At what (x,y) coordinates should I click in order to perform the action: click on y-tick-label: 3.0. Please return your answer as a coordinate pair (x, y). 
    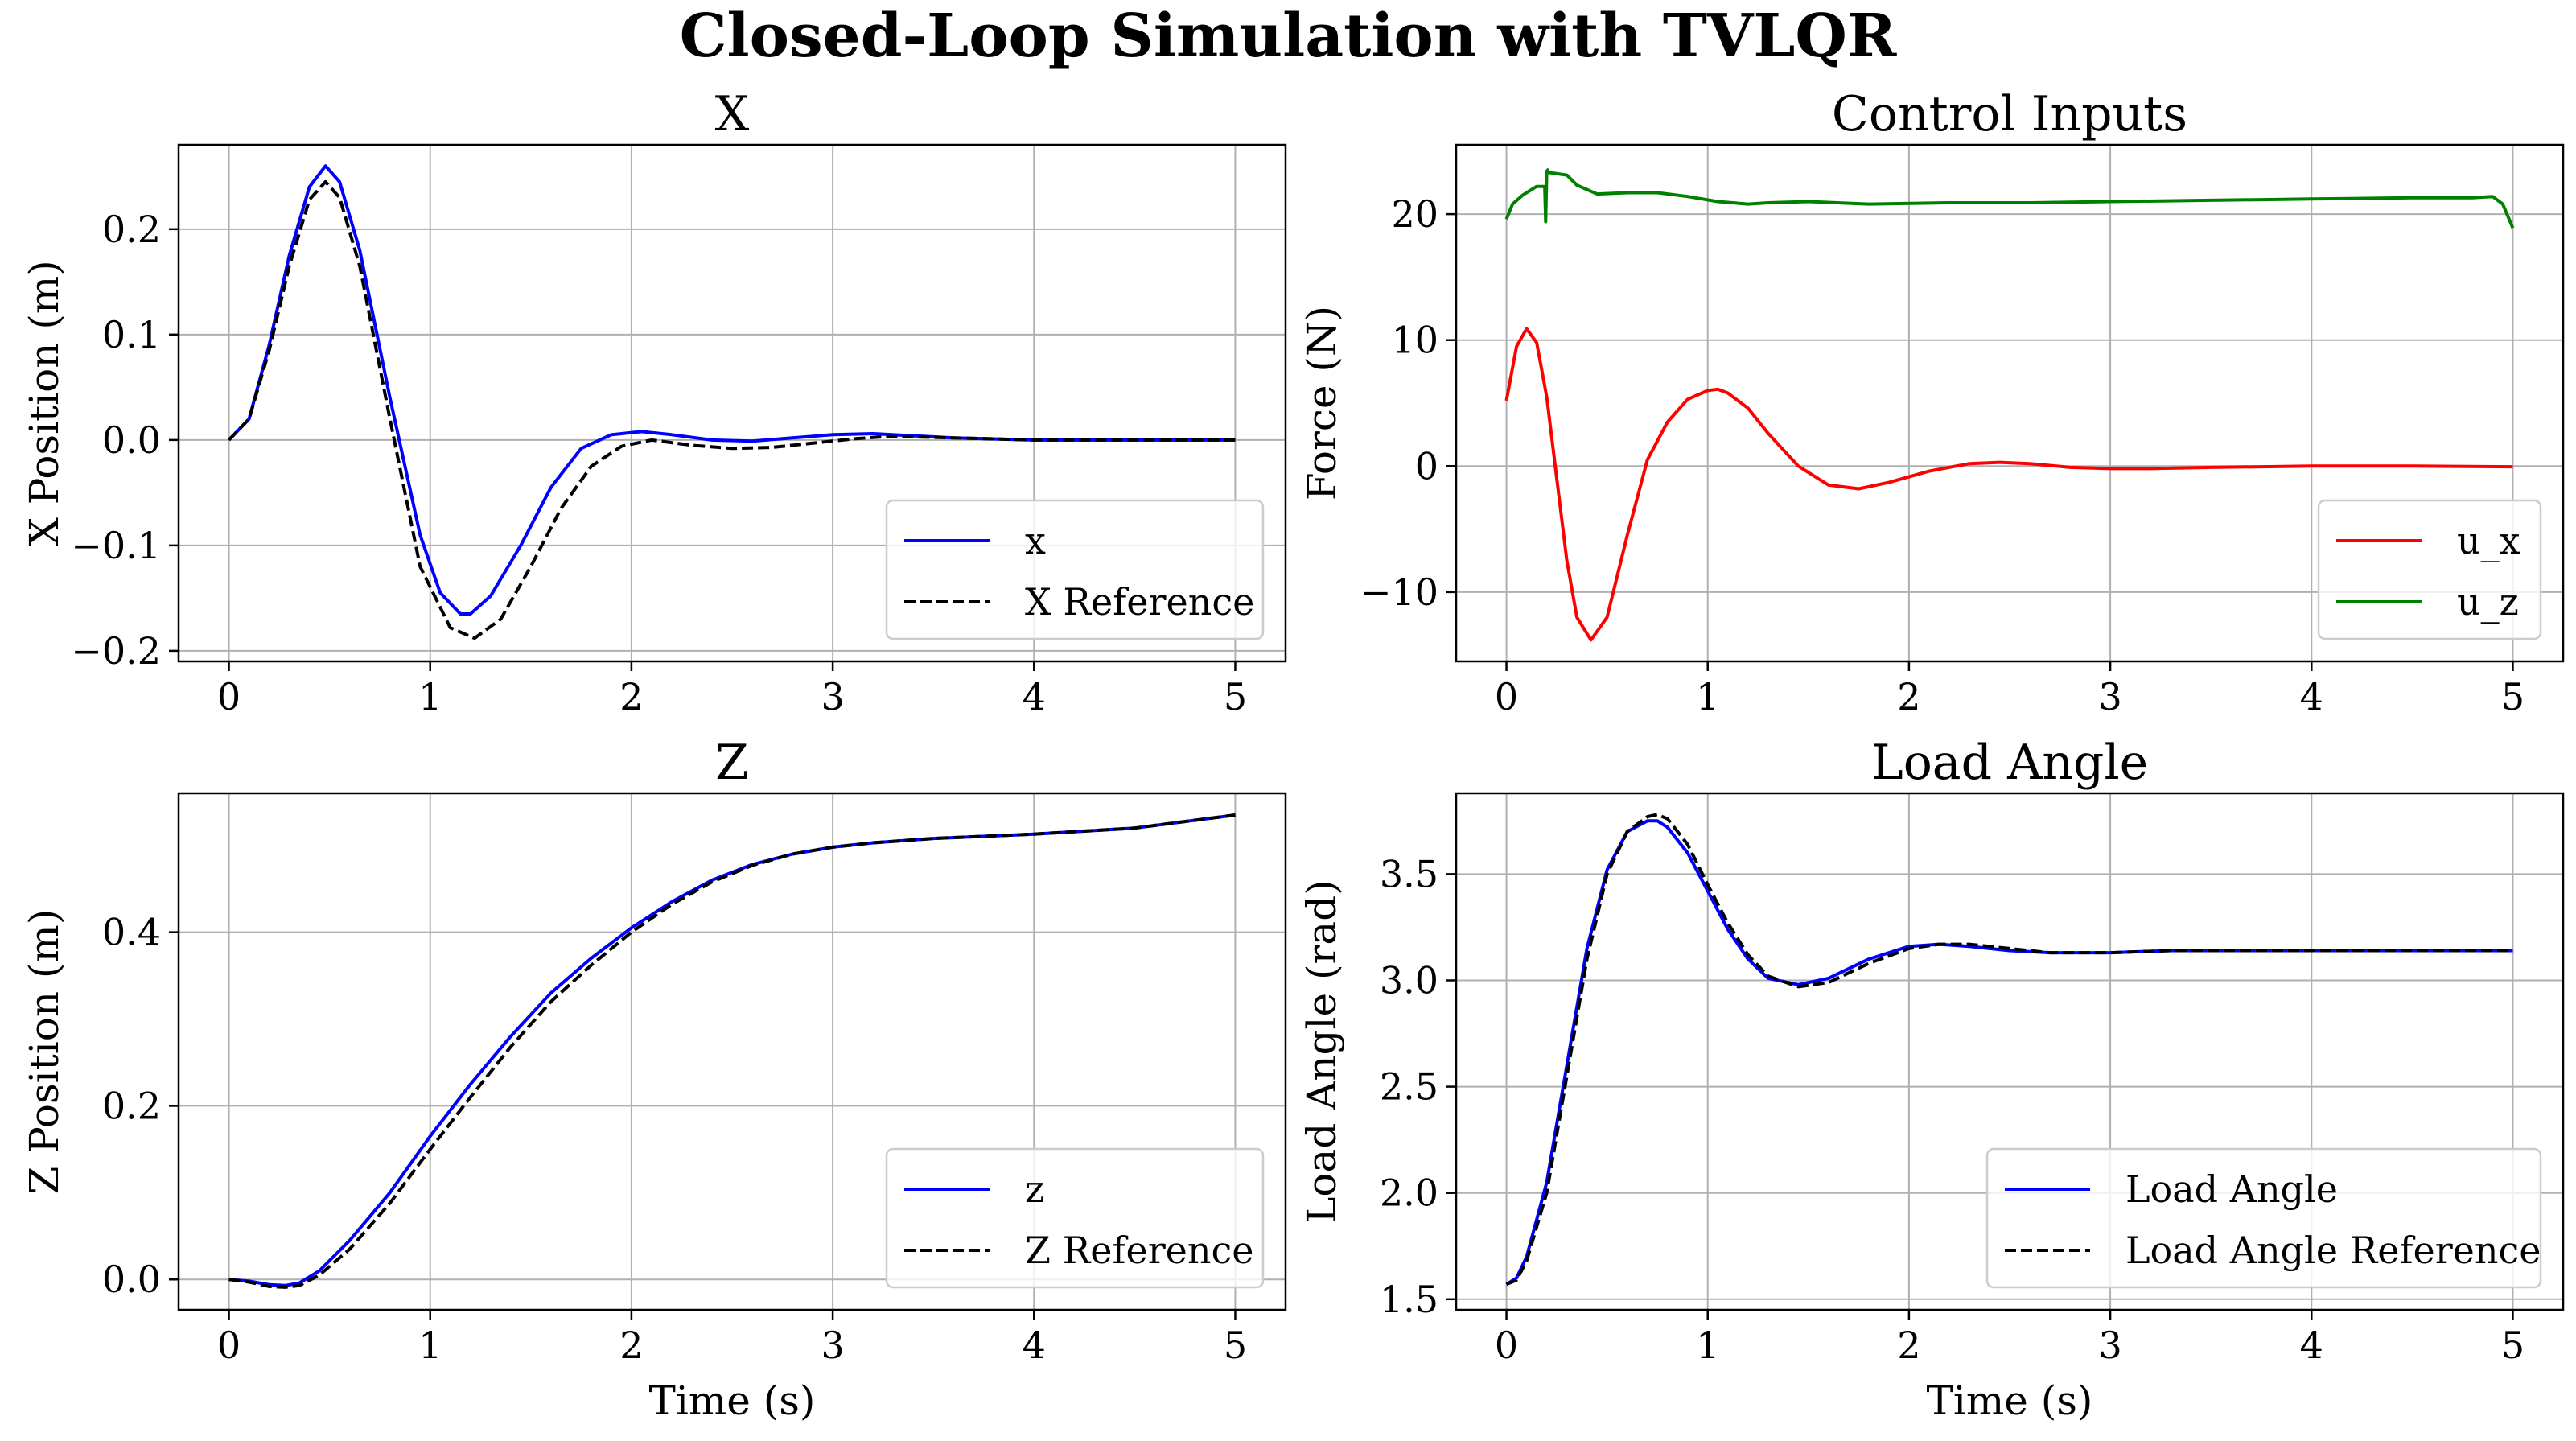
    Looking at the image, I should click on (1409, 980).